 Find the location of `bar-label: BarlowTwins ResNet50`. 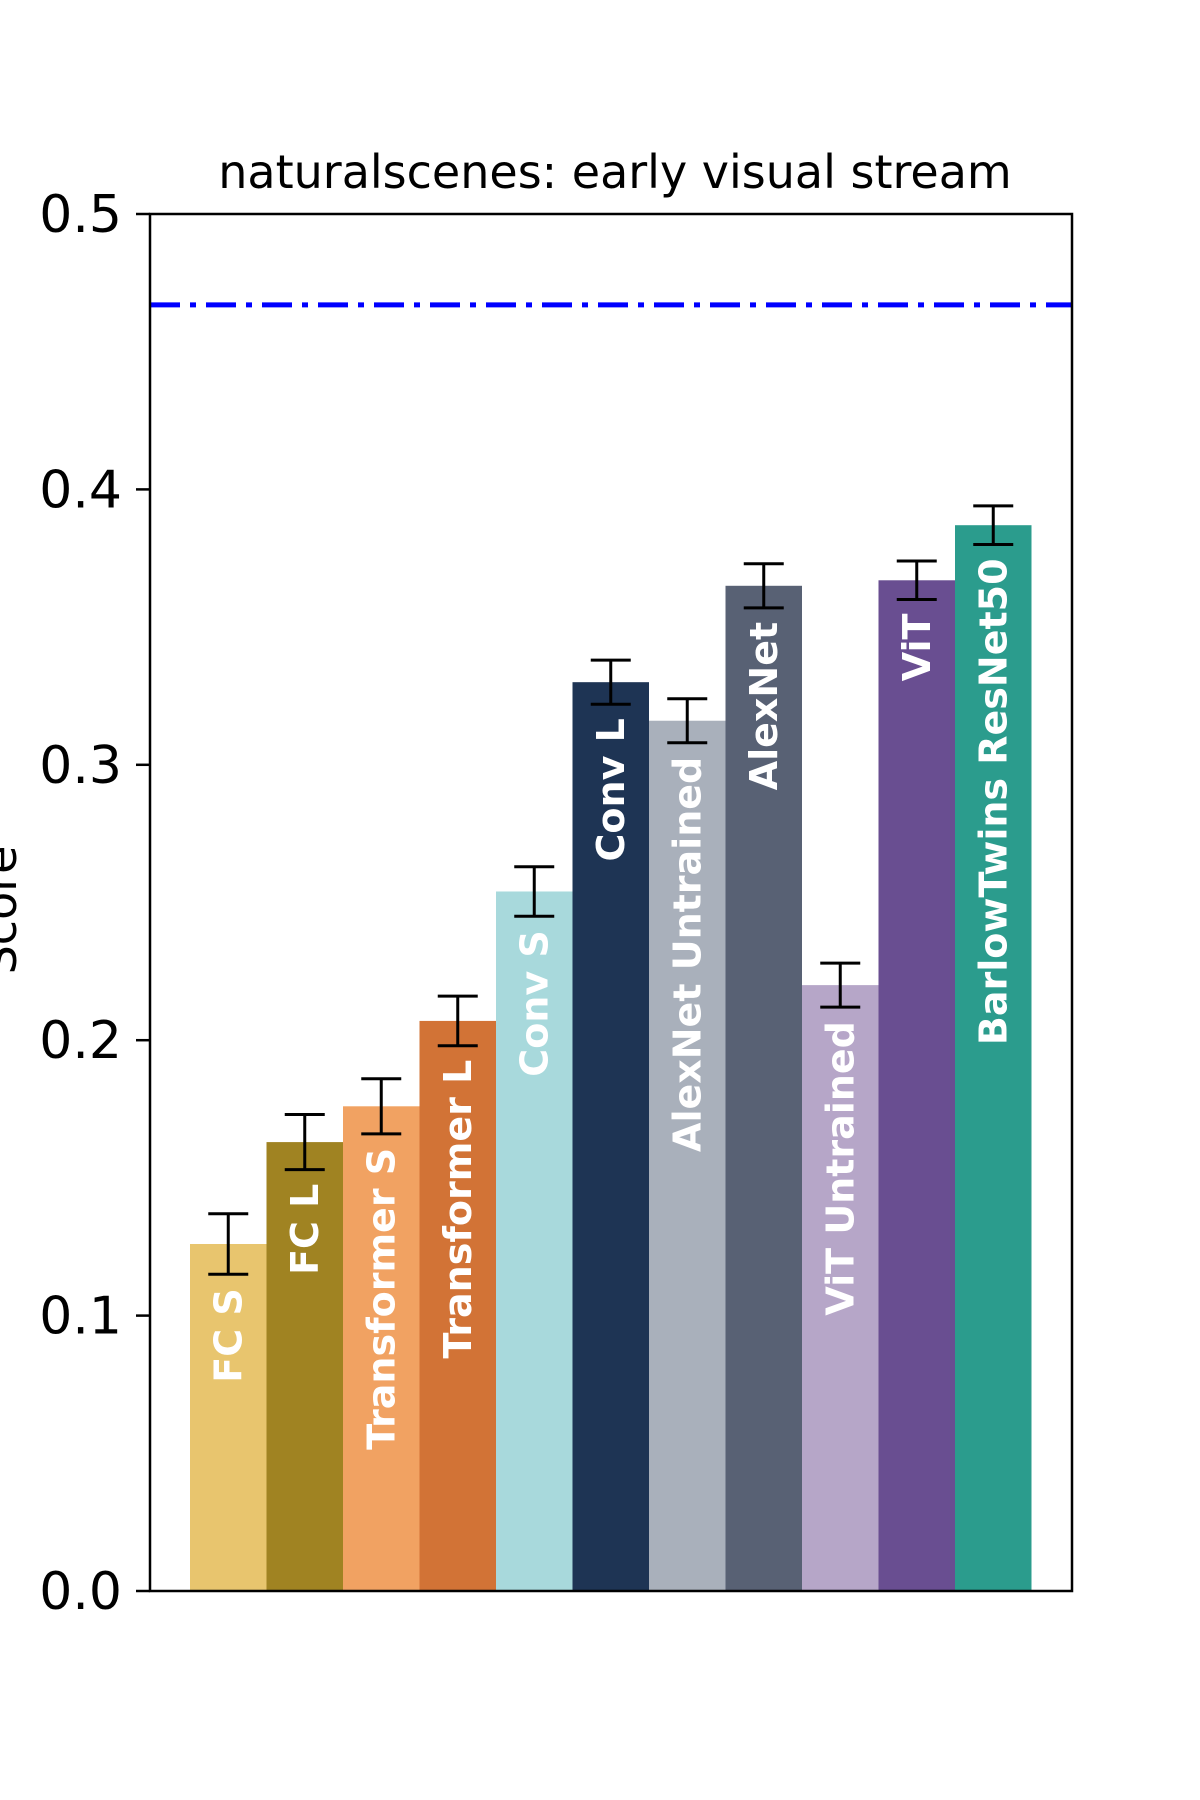

bar-label: BarlowTwins ResNet50 is located at coordinates (993, 801).